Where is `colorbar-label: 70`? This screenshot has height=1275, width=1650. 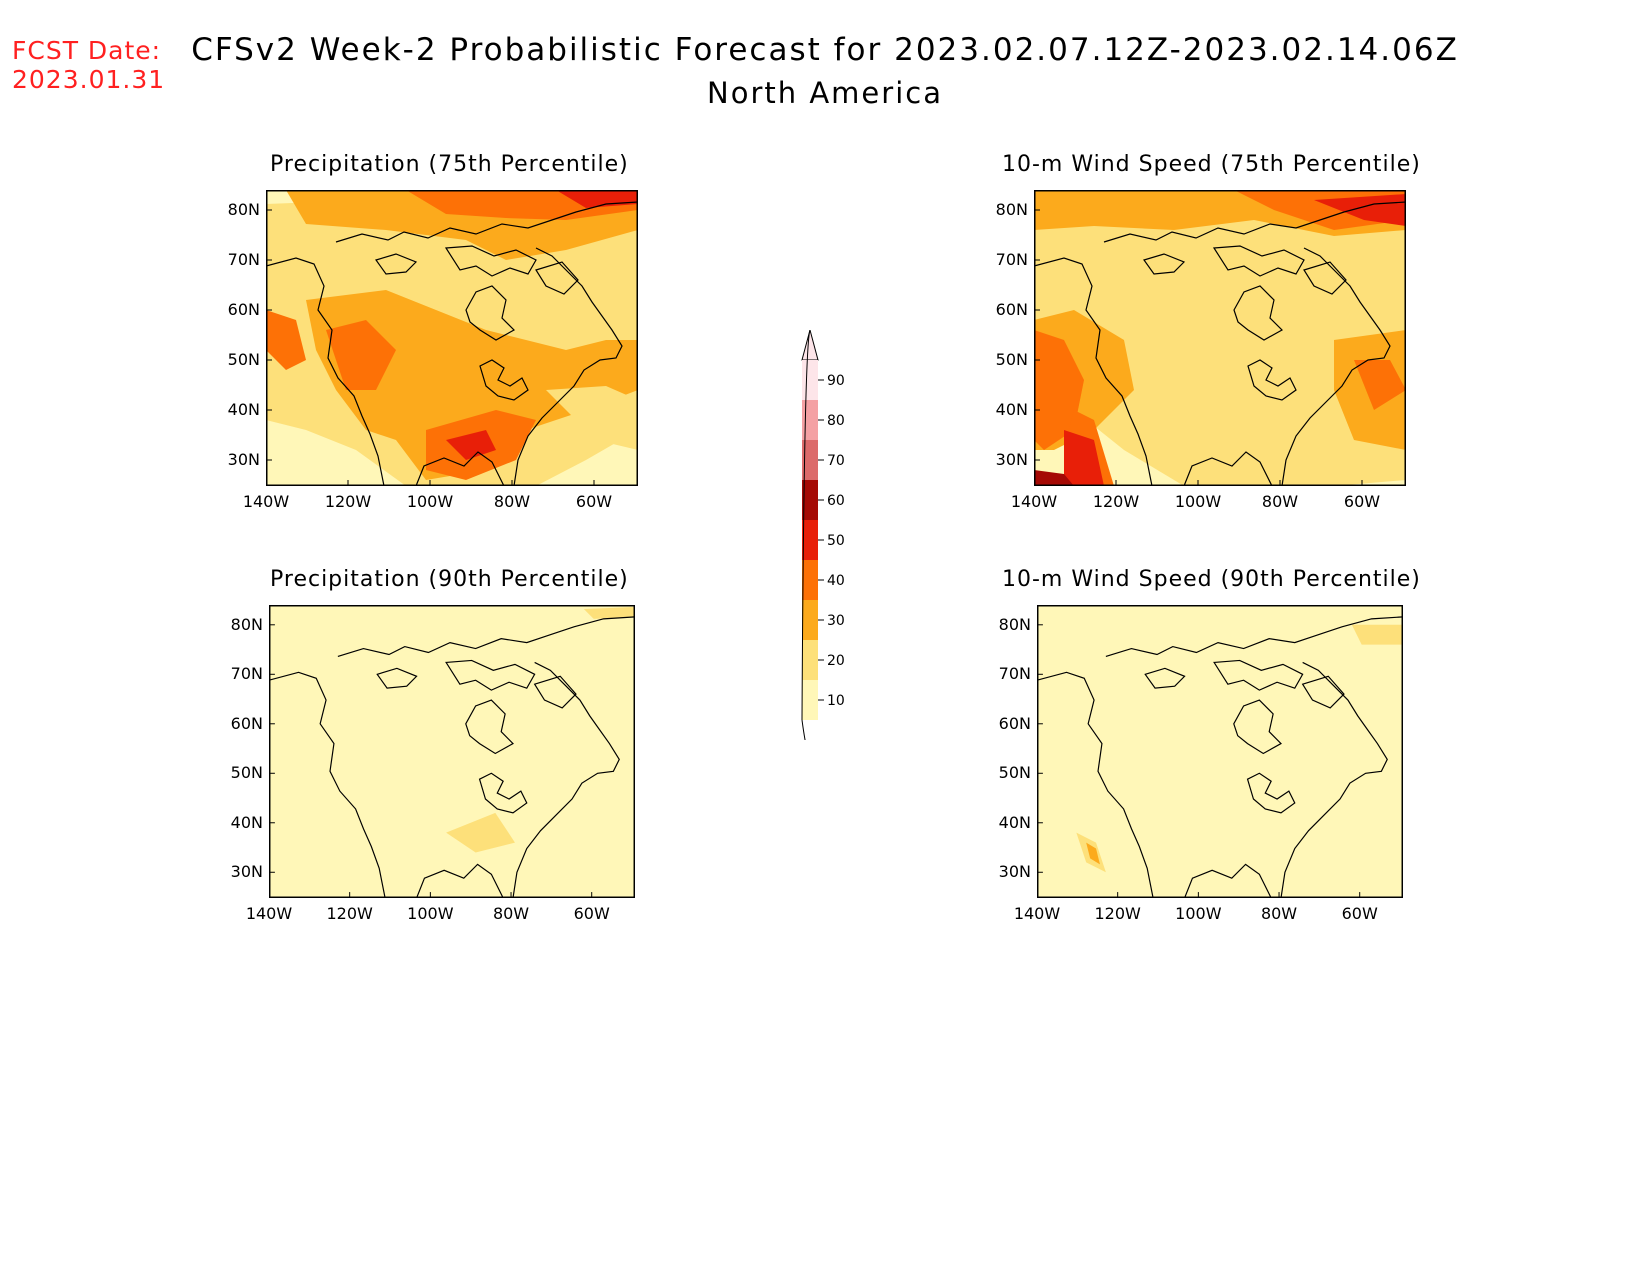
colorbar-label: 70 is located at coordinates (836, 461).